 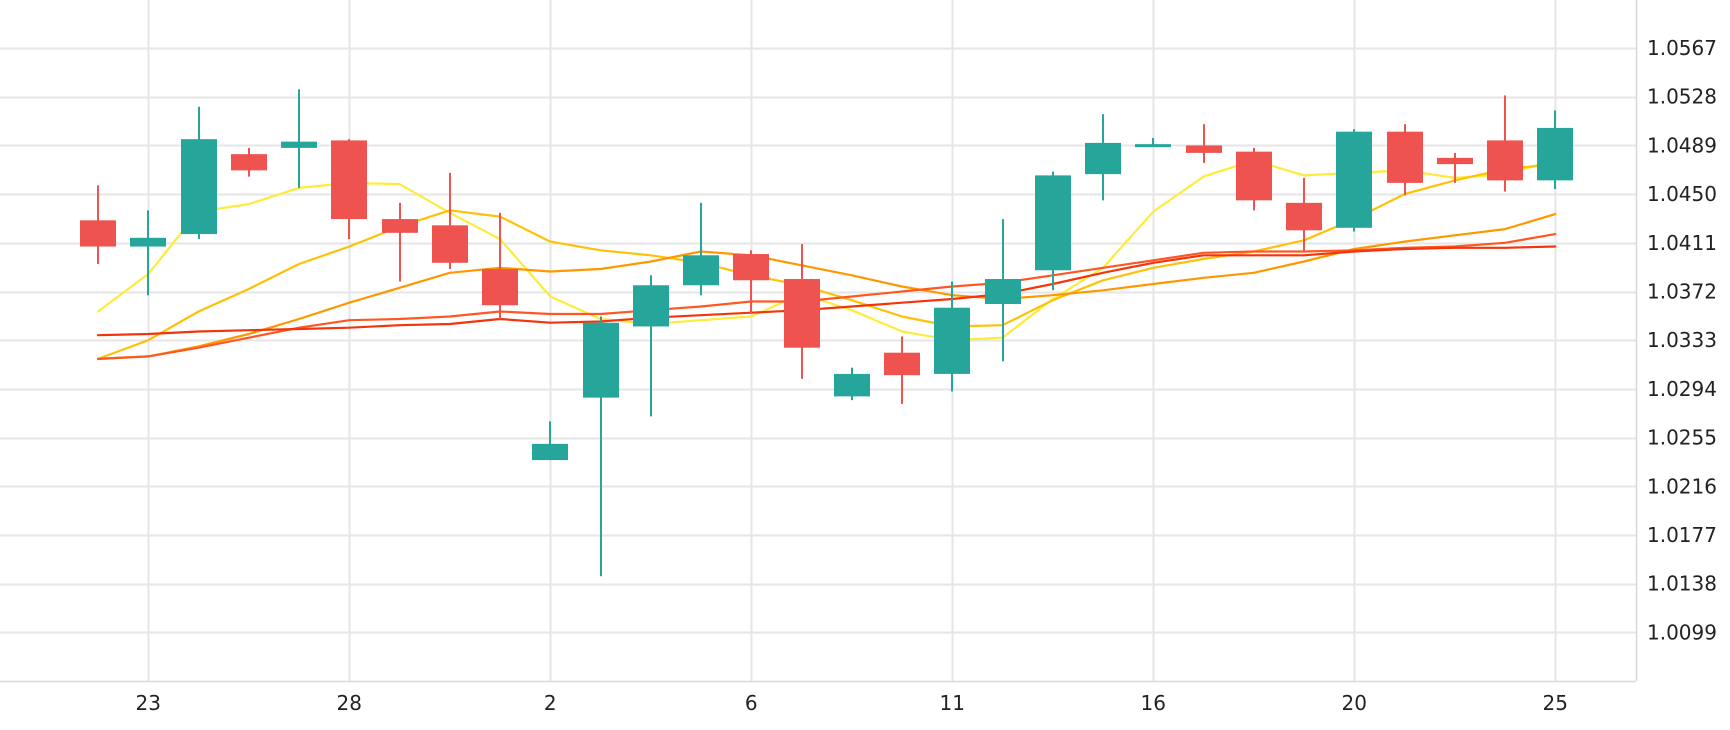 I want to click on y-tick-label: 1.0489, so click(x=1682, y=145).